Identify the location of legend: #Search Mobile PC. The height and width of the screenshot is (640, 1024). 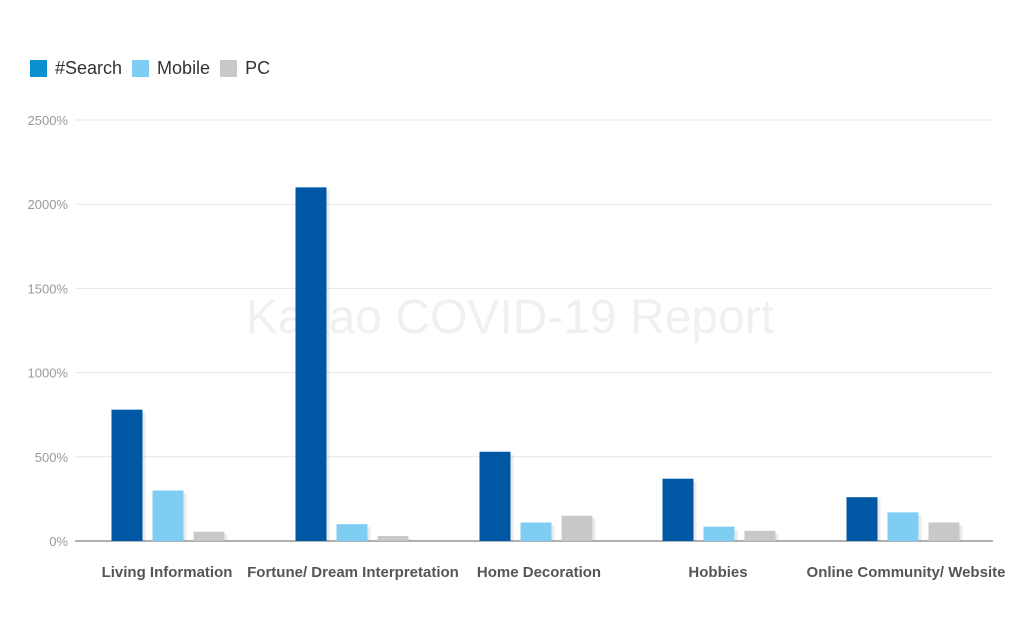
(155, 68).